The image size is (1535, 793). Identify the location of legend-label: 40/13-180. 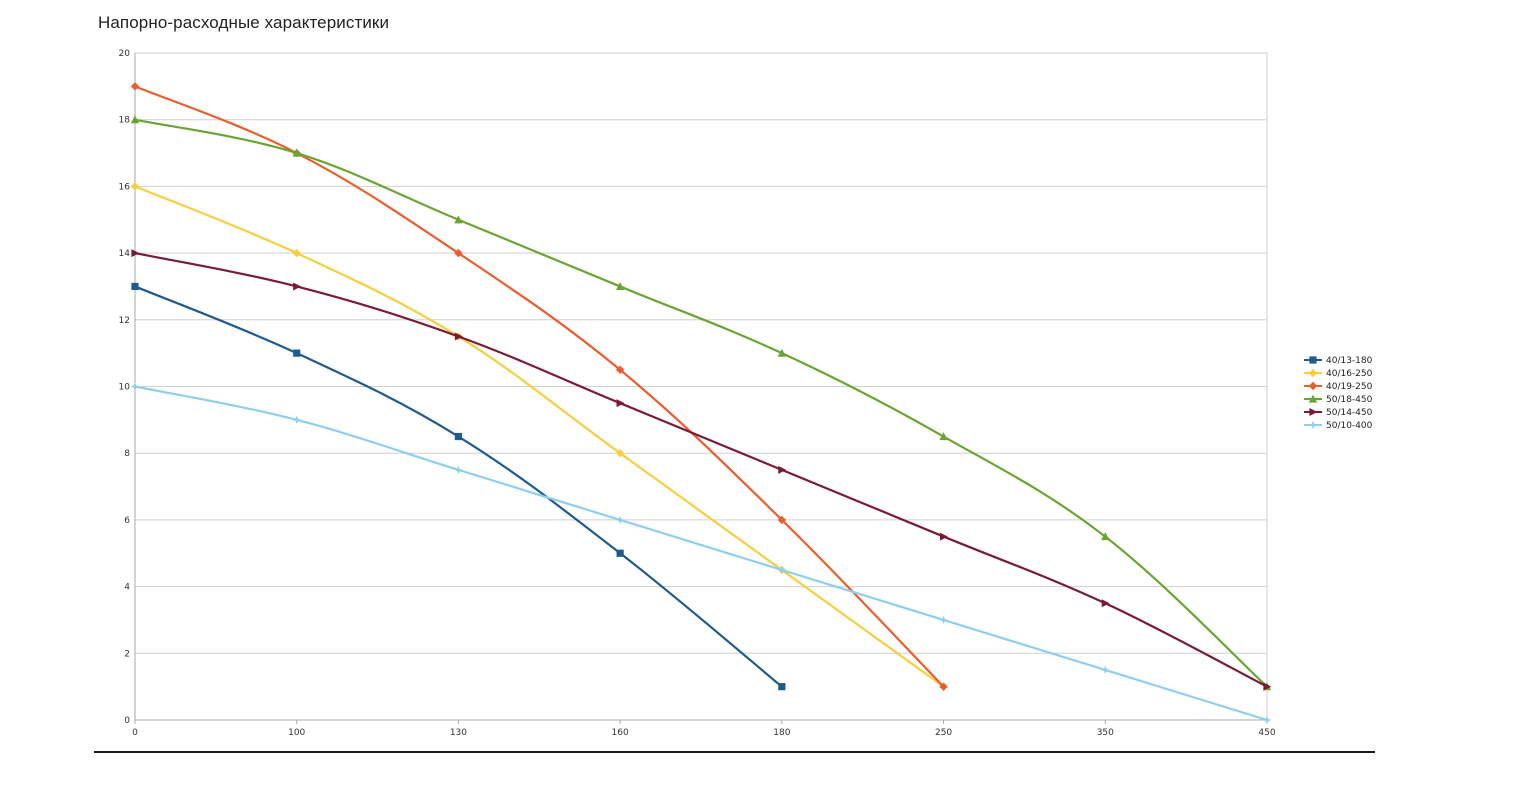
(1349, 361).